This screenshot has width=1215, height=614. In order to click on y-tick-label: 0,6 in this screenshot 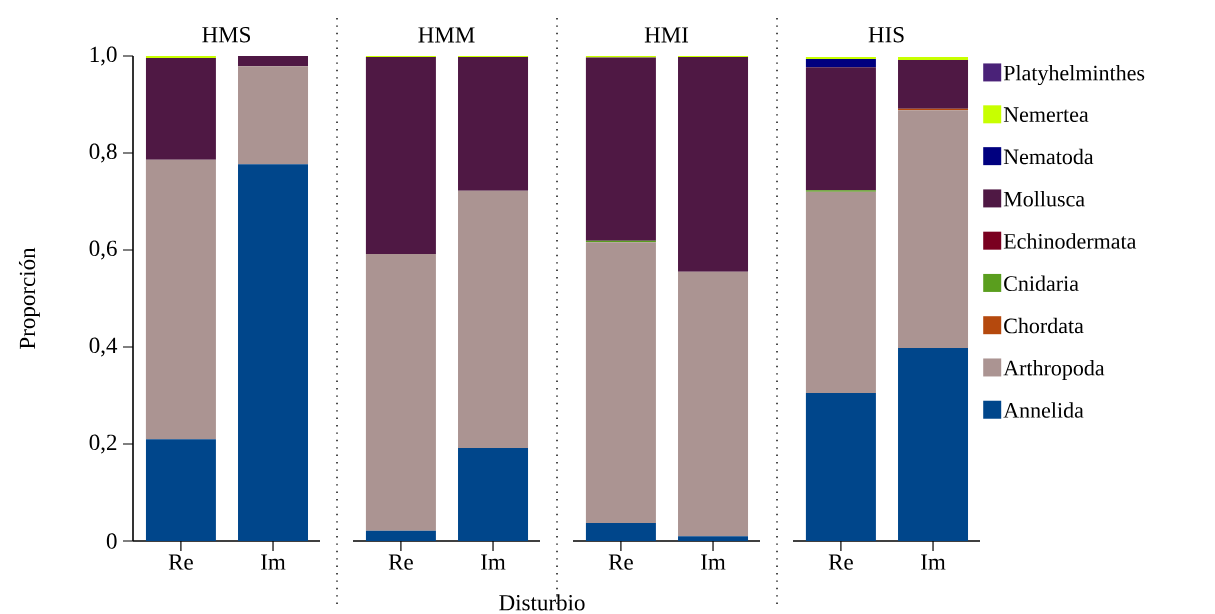, I will do `click(103, 250)`.